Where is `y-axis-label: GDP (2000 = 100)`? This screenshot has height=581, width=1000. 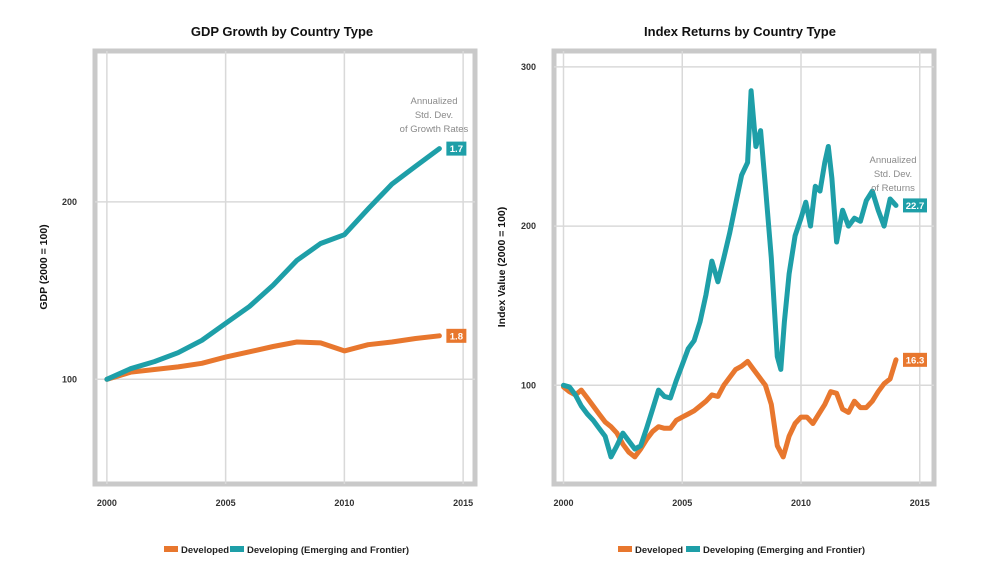 y-axis-label: GDP (2000 = 100) is located at coordinates (44, 266).